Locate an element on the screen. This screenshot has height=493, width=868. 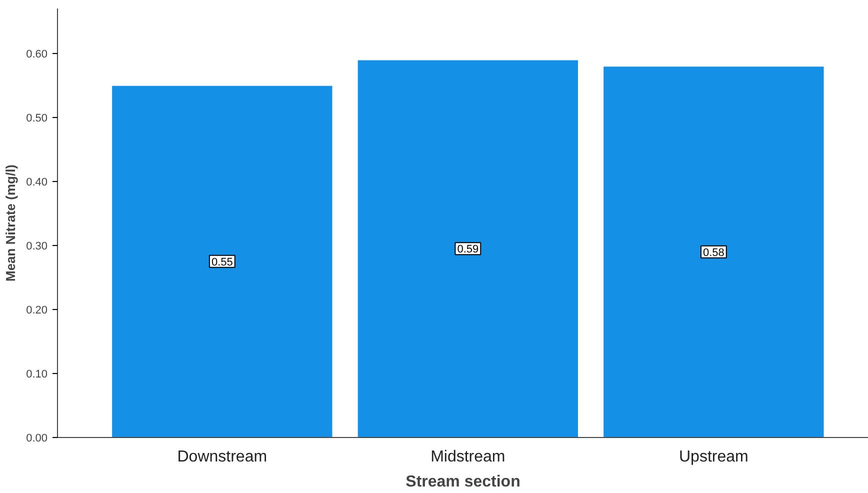
data-label: 0.59 is located at coordinates (468, 250).